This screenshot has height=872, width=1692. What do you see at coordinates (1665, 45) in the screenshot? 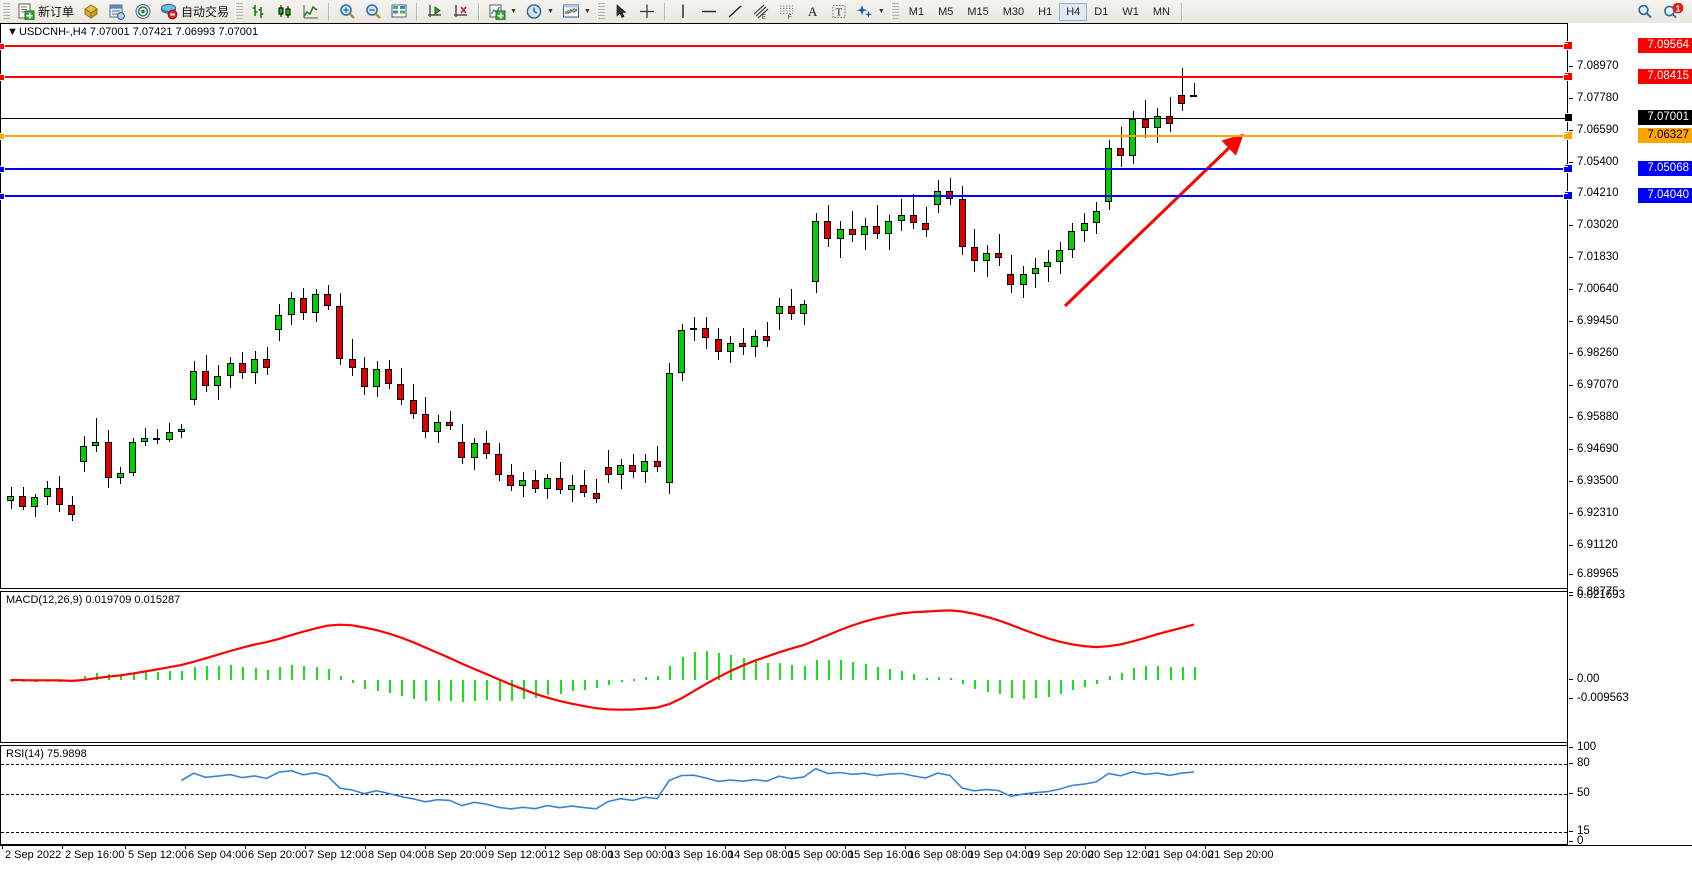
I see `price-tag-resistance-2: 7.09564` at bounding box center [1665, 45].